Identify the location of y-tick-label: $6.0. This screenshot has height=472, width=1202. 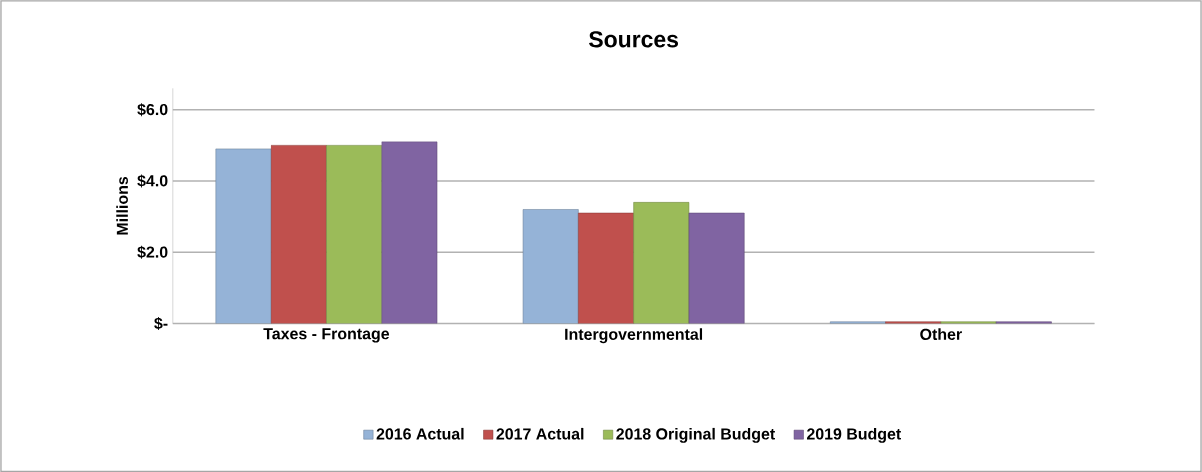
(152, 110).